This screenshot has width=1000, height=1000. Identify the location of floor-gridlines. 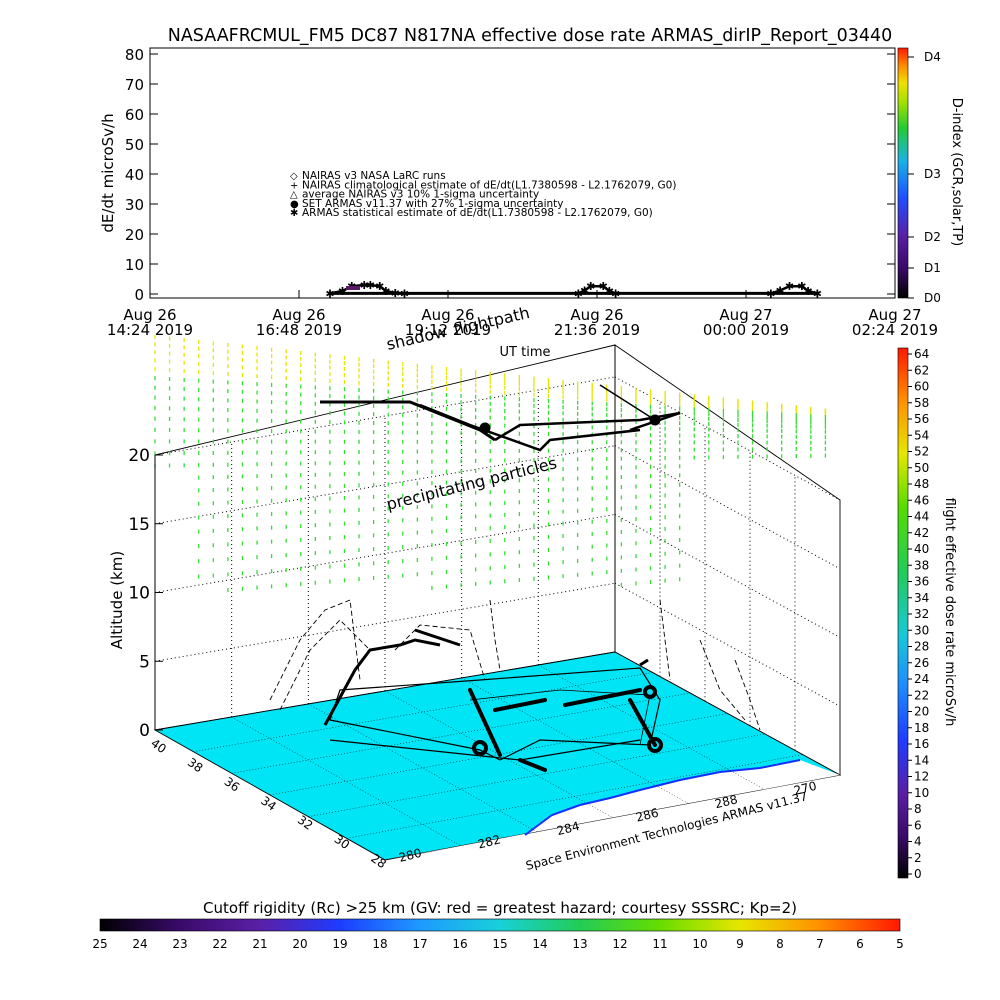
(498, 755).